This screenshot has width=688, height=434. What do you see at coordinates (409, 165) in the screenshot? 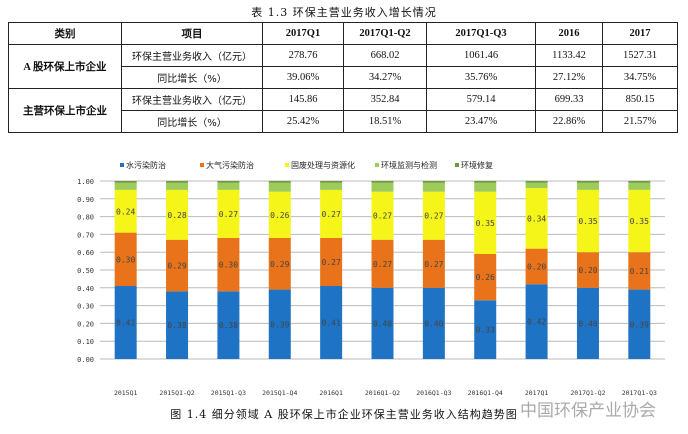
I see `legend-label: 环境监测与检测` at bounding box center [409, 165].